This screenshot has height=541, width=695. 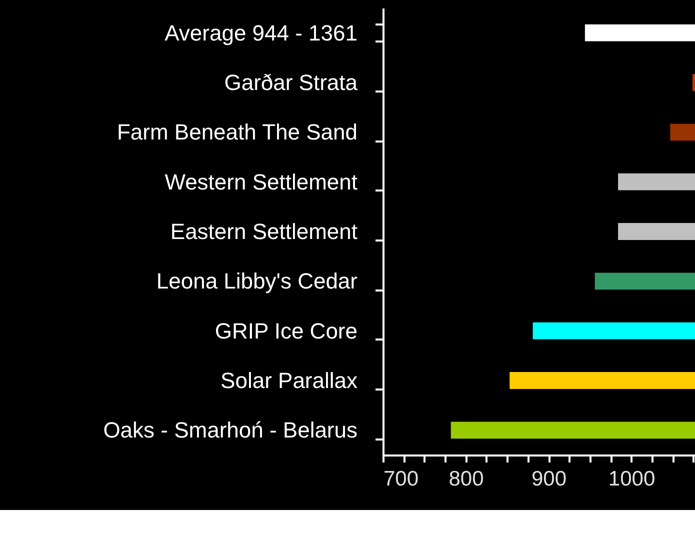 What do you see at coordinates (230, 430) in the screenshot?
I see `y-tick-label: Oaks - Smarhoń - Belarus` at bounding box center [230, 430].